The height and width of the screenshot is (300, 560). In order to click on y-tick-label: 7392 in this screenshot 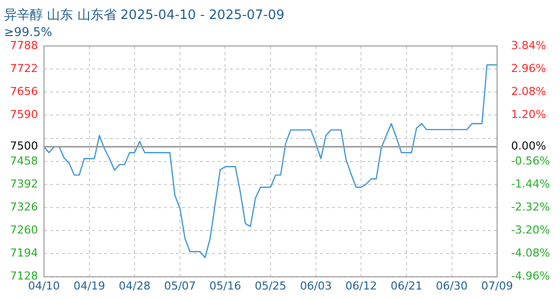, I will do `click(24, 183)`.